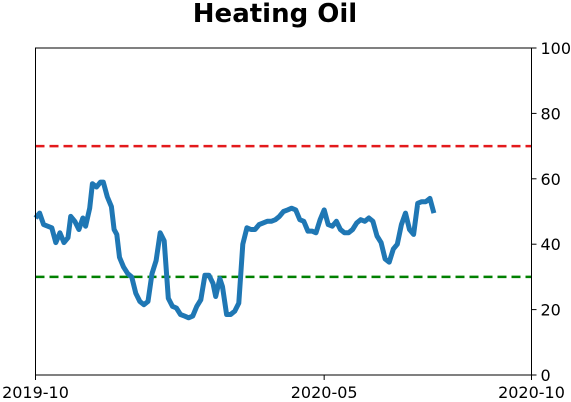 This screenshot has width=571, height=402. I want to click on y-tick-label: 40, so click(551, 244).